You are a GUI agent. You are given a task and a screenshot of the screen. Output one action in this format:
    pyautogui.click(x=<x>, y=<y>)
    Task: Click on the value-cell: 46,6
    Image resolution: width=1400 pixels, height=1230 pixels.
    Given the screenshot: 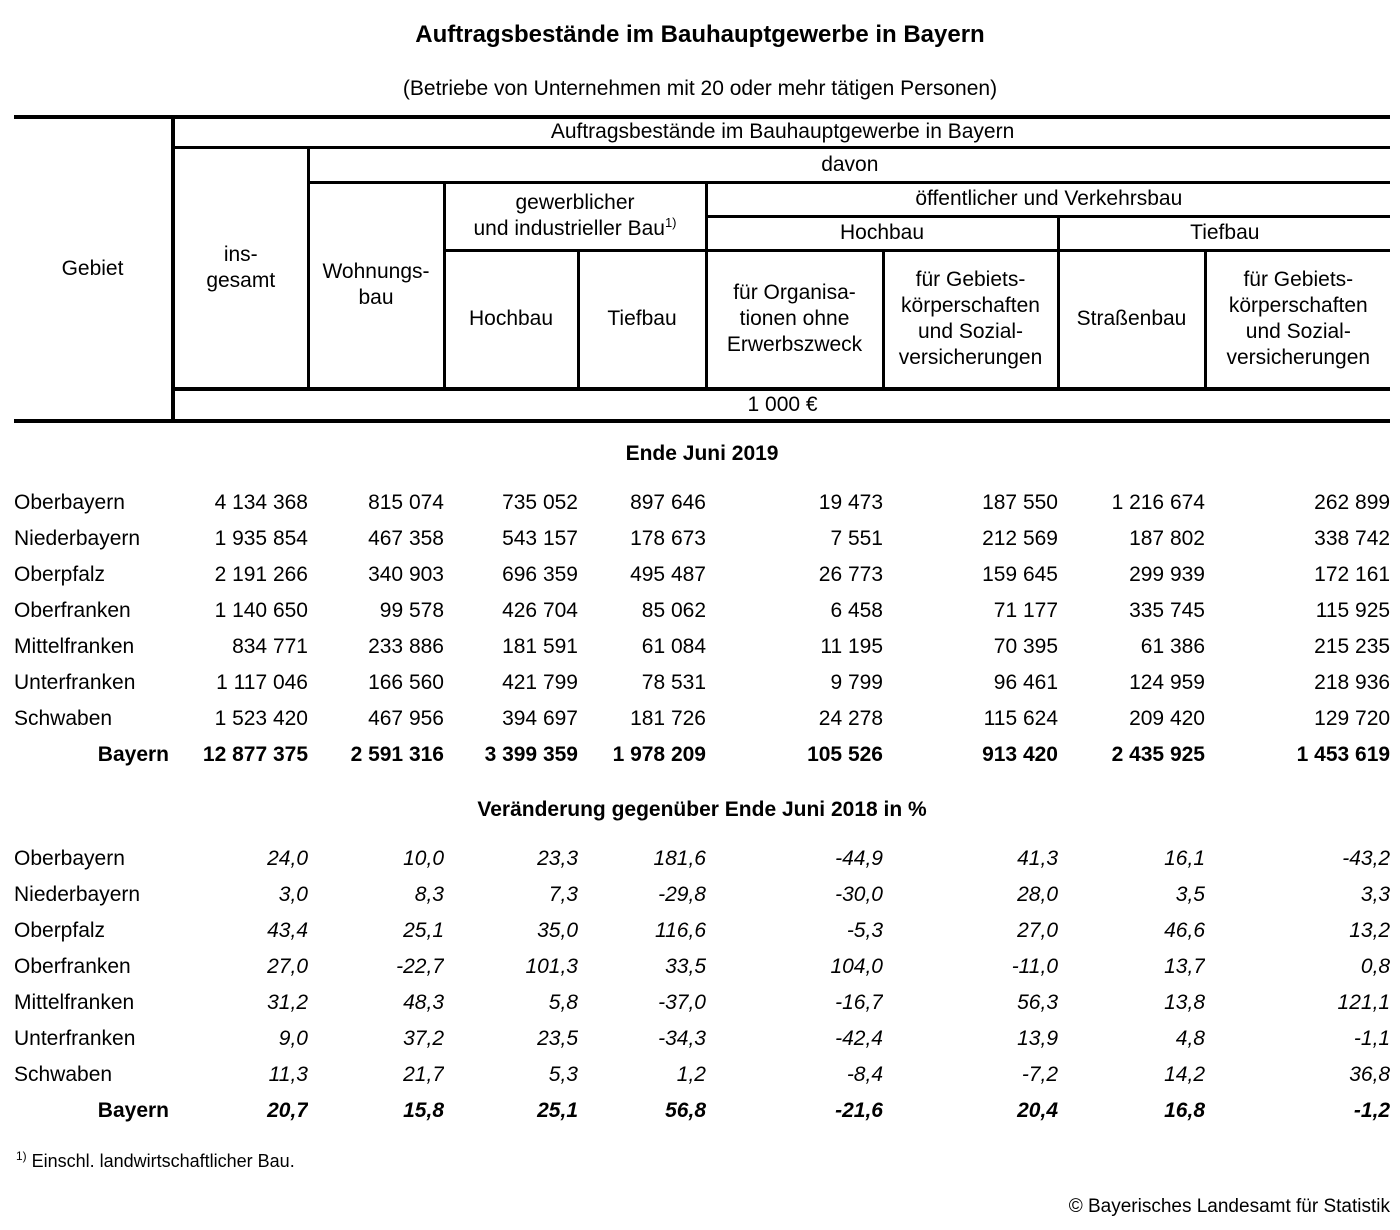 What is the action you would take?
    pyautogui.click(x=1184, y=930)
    